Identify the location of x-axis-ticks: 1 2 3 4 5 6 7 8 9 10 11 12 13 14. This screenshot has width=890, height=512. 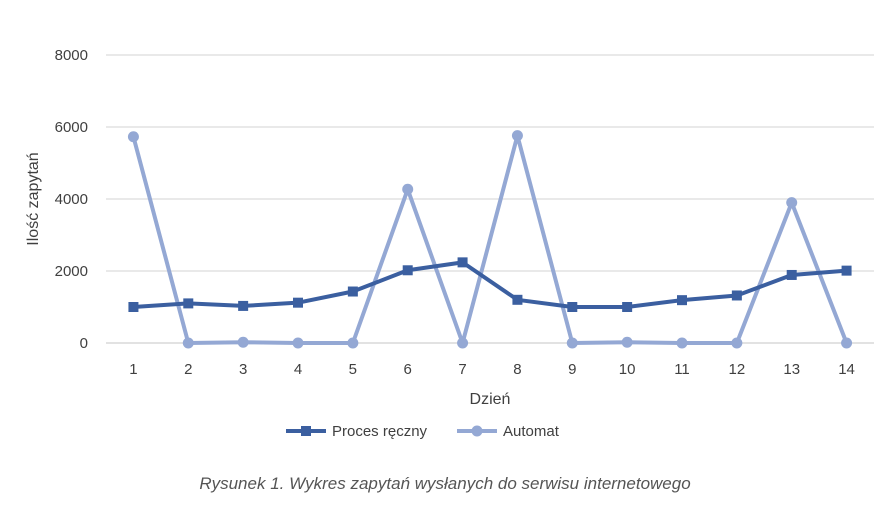
(492, 369).